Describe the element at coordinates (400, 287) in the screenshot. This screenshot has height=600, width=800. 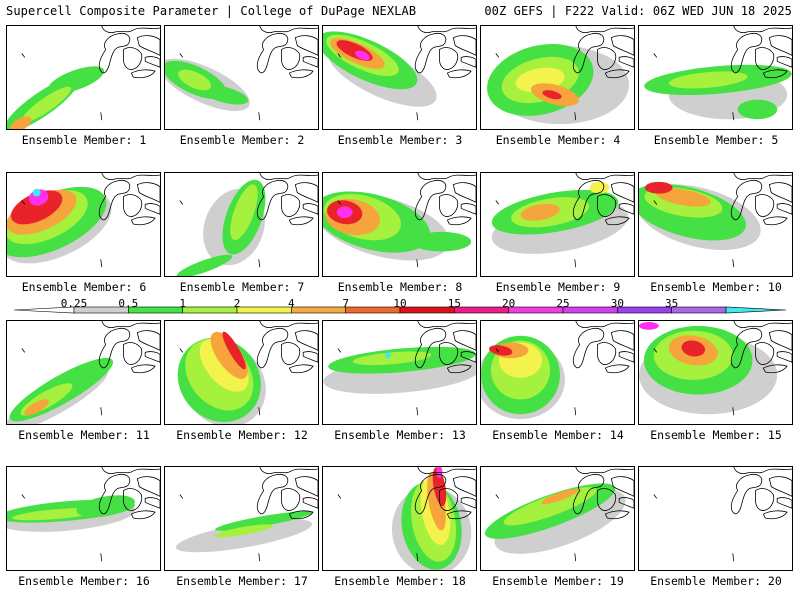
I see `member-label: Ensemble Member: 8` at that location.